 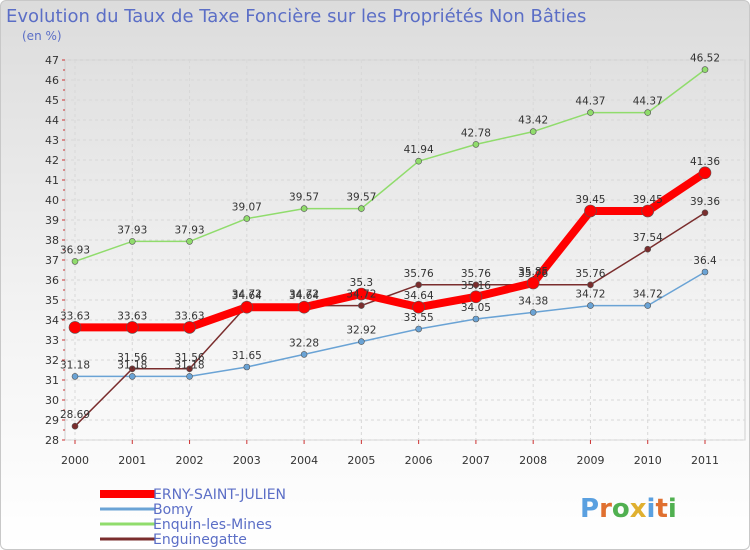 I want to click on x-tick-label: 2010, so click(x=648, y=460).